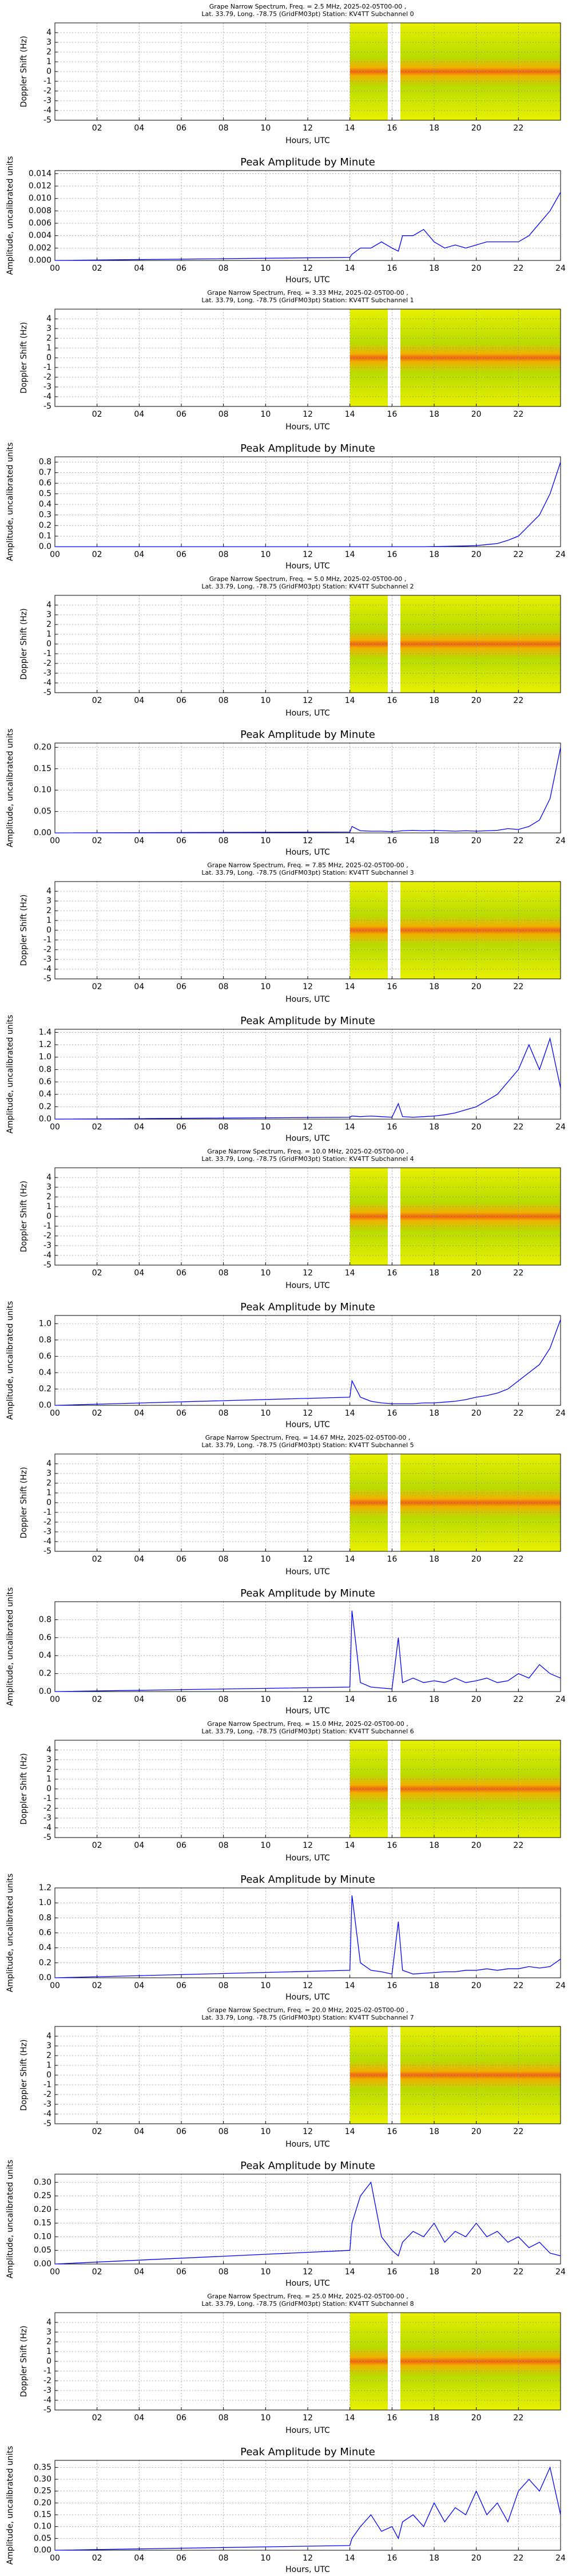  Describe the element at coordinates (10, 2505) in the screenshot. I see `y-axis-label: Amplitude, uncalibrated units` at that location.